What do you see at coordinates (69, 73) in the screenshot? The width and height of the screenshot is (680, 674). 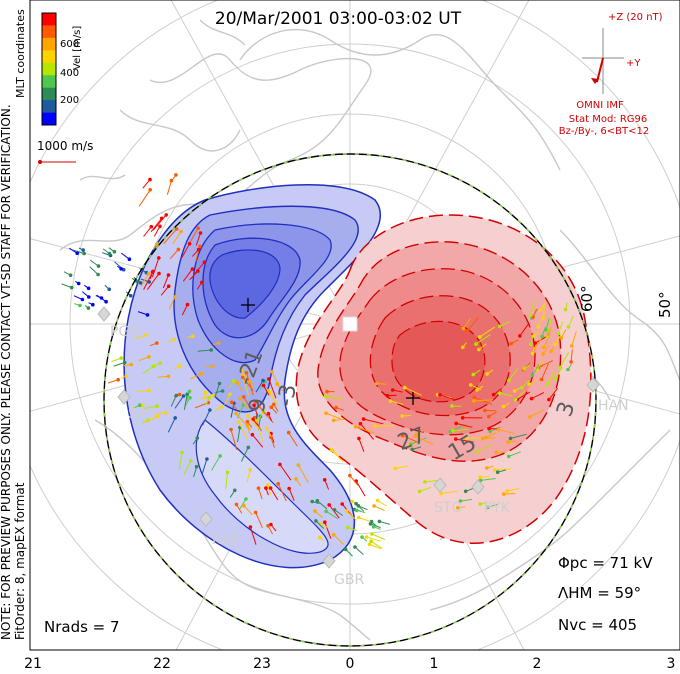 I see `colorbar-tick-400: 400` at bounding box center [69, 73].